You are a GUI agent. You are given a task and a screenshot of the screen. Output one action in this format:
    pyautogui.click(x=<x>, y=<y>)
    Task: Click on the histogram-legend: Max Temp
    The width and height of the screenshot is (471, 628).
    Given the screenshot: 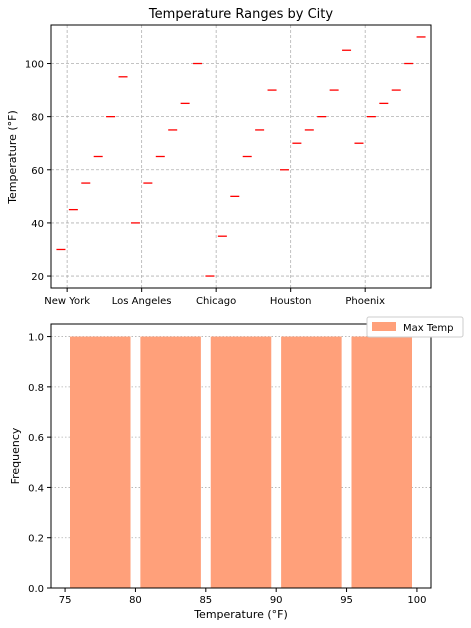 What is the action you would take?
    pyautogui.click(x=415, y=327)
    